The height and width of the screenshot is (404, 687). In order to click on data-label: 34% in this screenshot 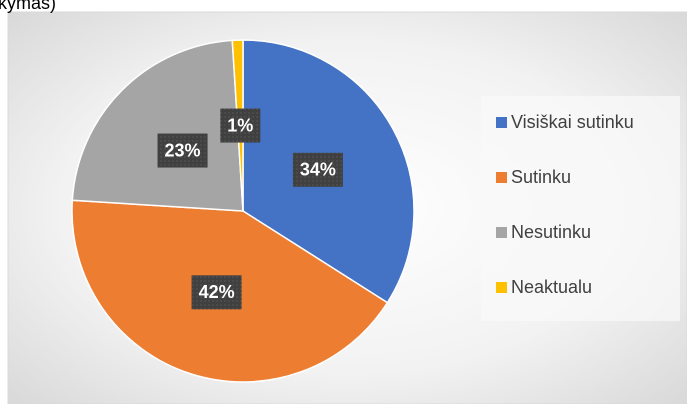, I will do `click(318, 170)`.